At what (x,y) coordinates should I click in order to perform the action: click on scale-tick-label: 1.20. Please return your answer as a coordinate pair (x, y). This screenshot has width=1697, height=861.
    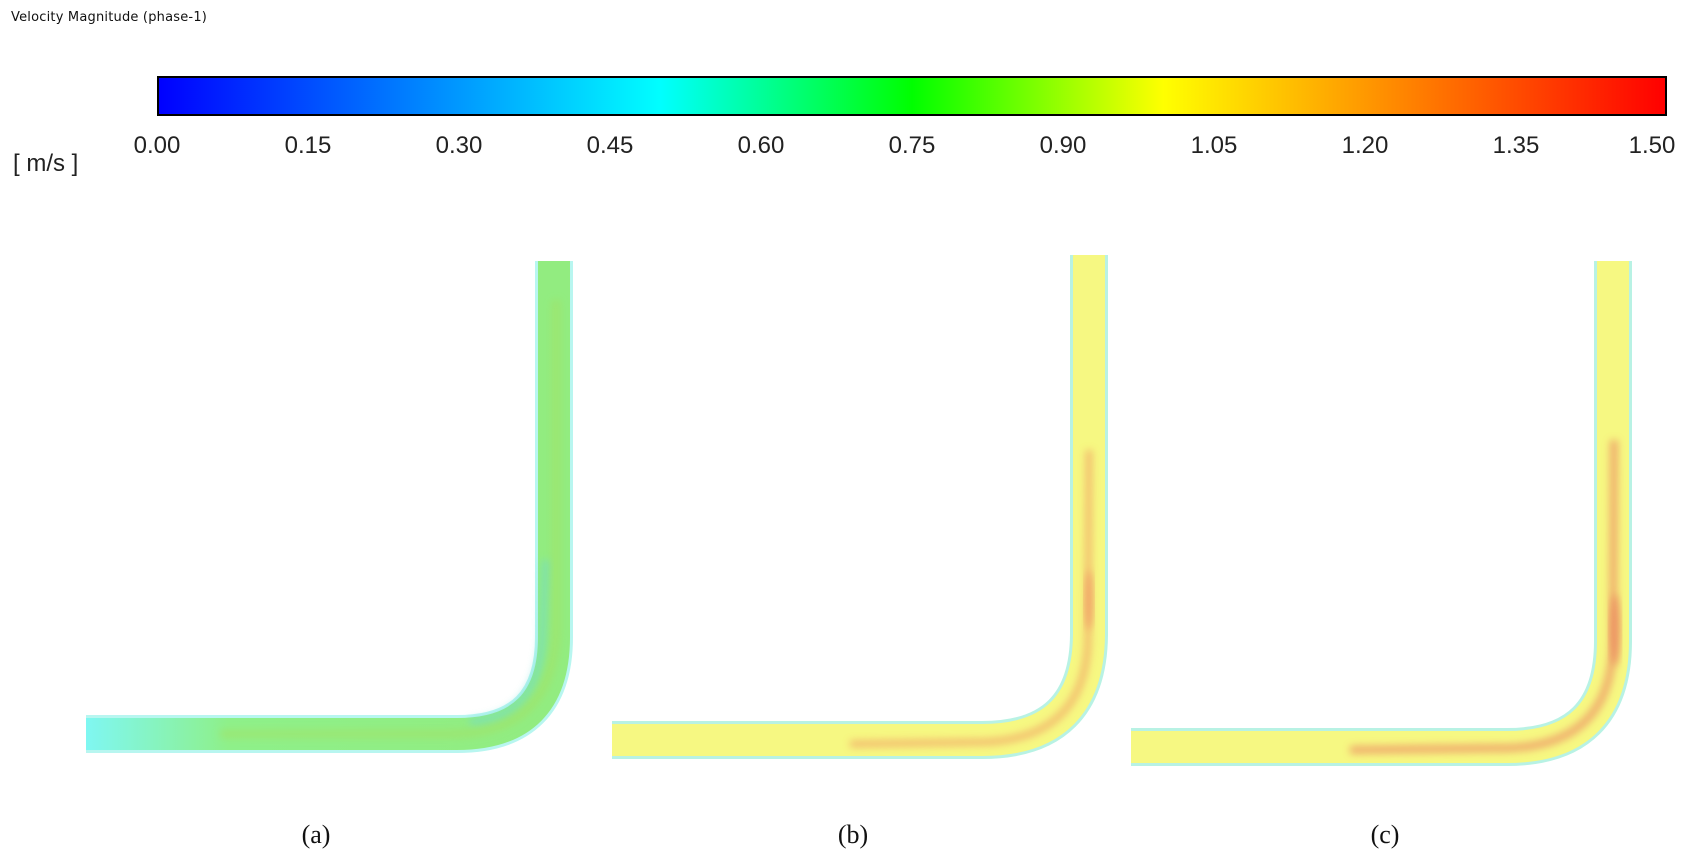
    Looking at the image, I should click on (1365, 145).